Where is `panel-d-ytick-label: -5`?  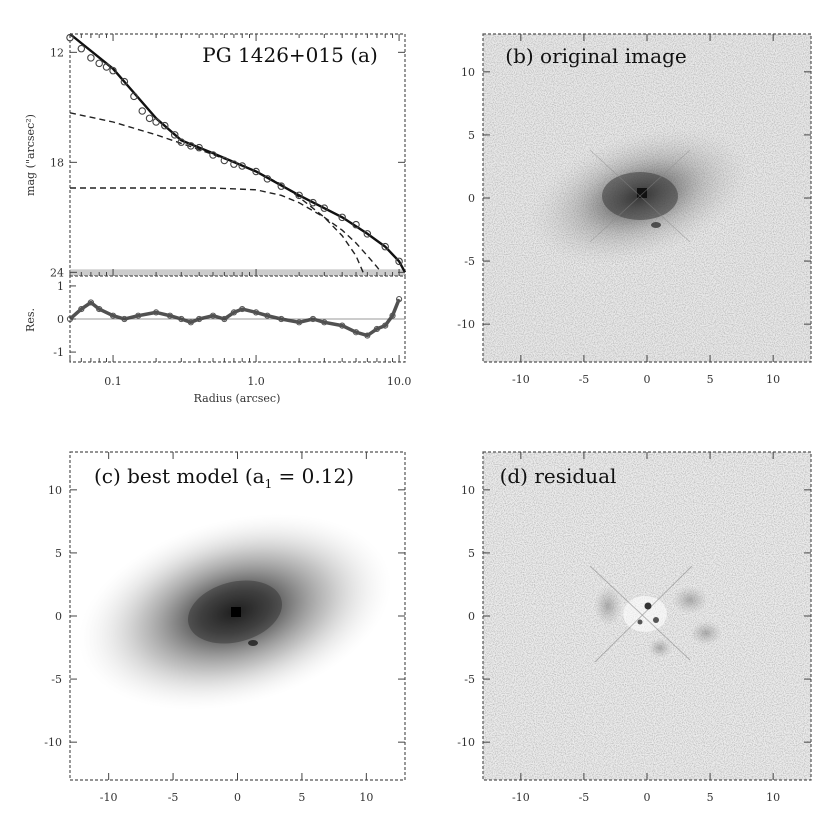 panel-d-ytick-label: -5 is located at coordinates (469, 679).